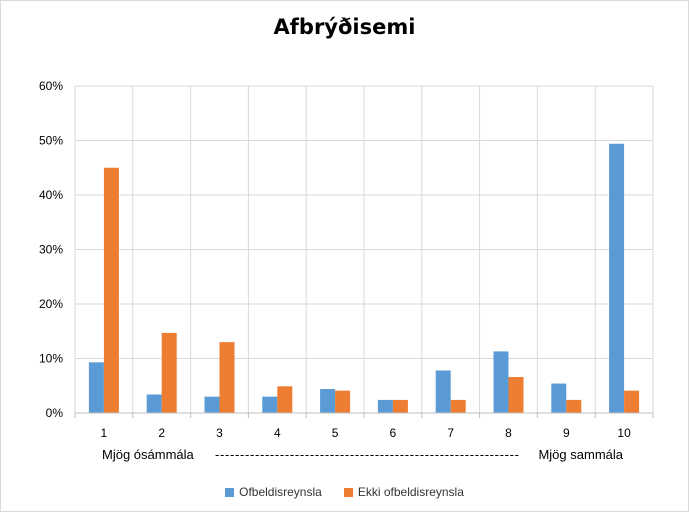 The image size is (689, 512). I want to click on y-tick-label: 0%, so click(55, 413).